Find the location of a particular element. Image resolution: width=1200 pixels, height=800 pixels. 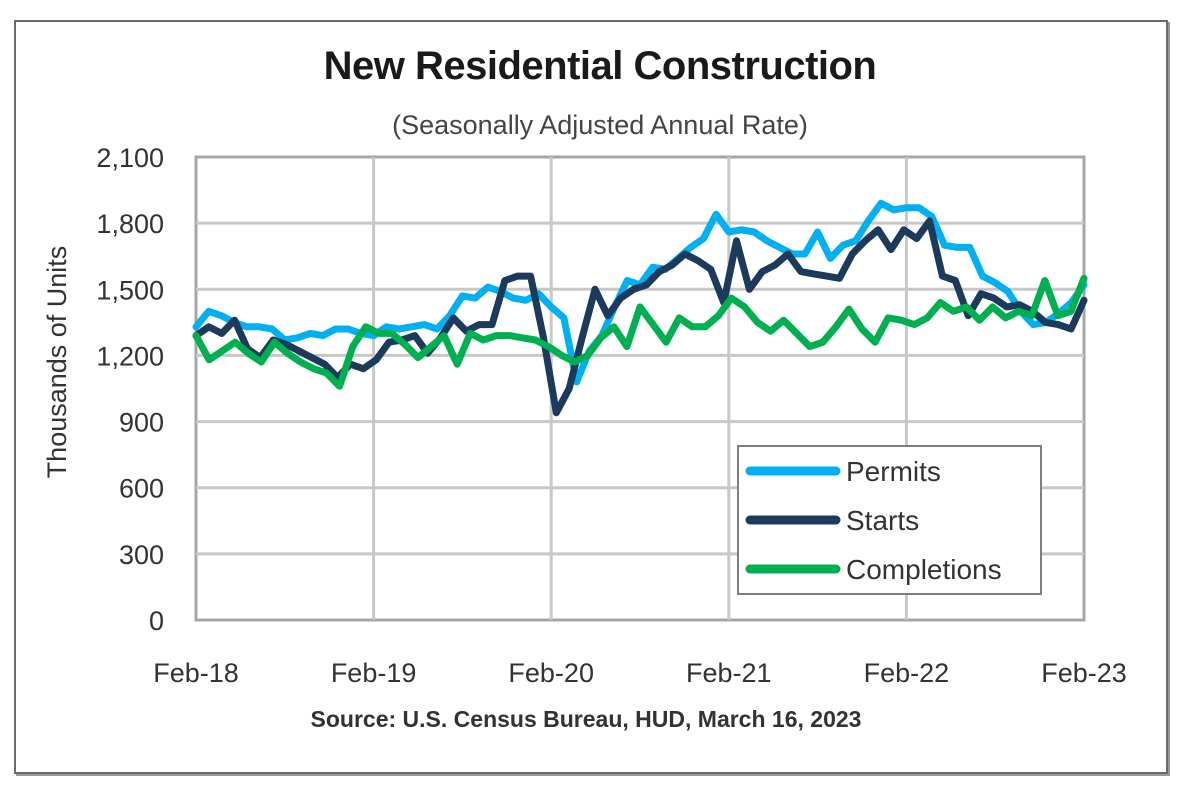

y-tick-label: 0 is located at coordinates (156, 621).